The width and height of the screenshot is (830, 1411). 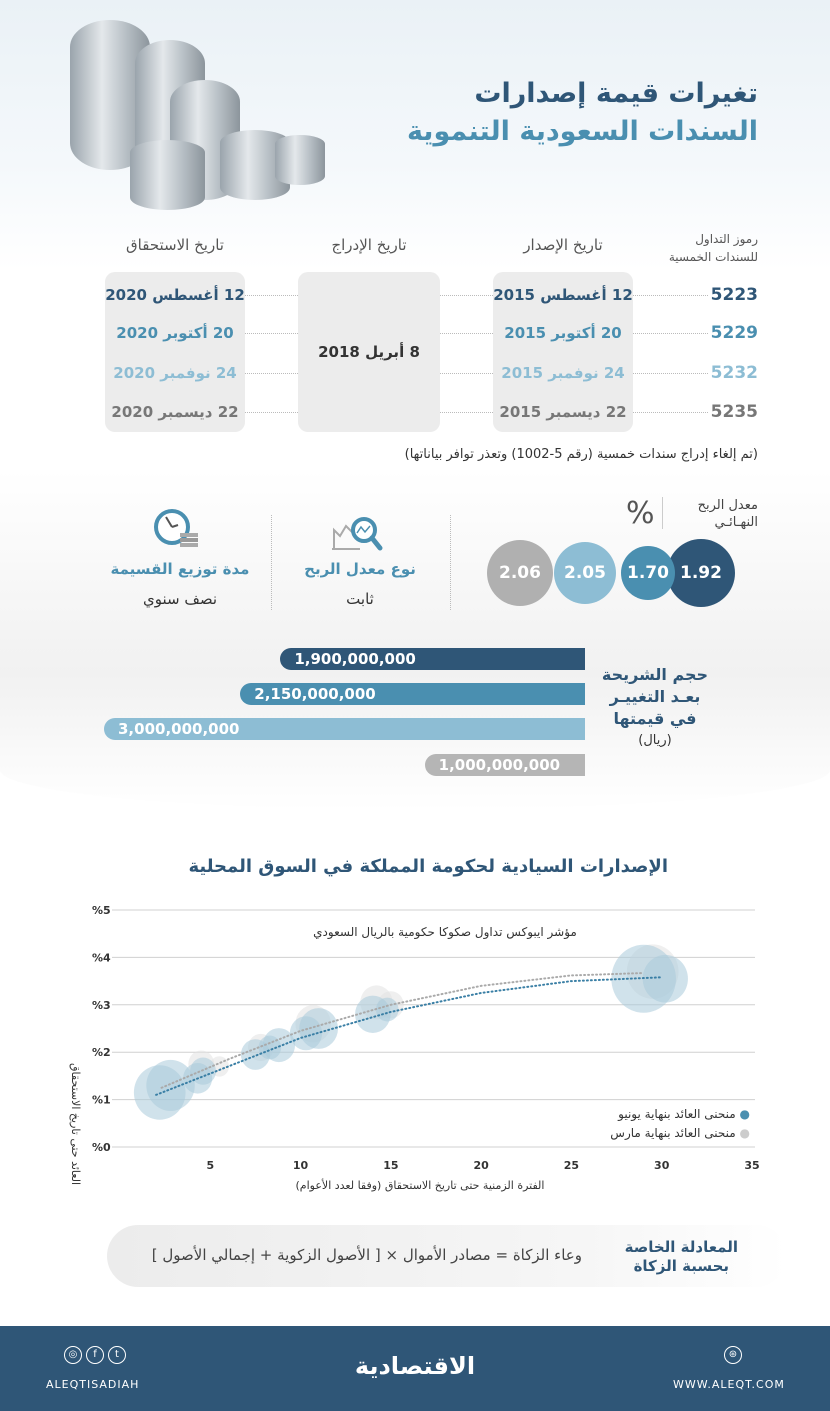 I want to click on social-icons: ◎ f t, so click(x=95, y=1353).